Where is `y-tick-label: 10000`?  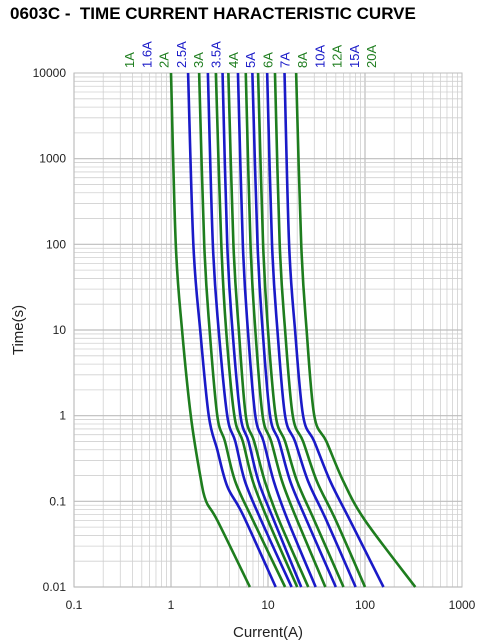
y-tick-label: 10000 is located at coordinates (50, 73).